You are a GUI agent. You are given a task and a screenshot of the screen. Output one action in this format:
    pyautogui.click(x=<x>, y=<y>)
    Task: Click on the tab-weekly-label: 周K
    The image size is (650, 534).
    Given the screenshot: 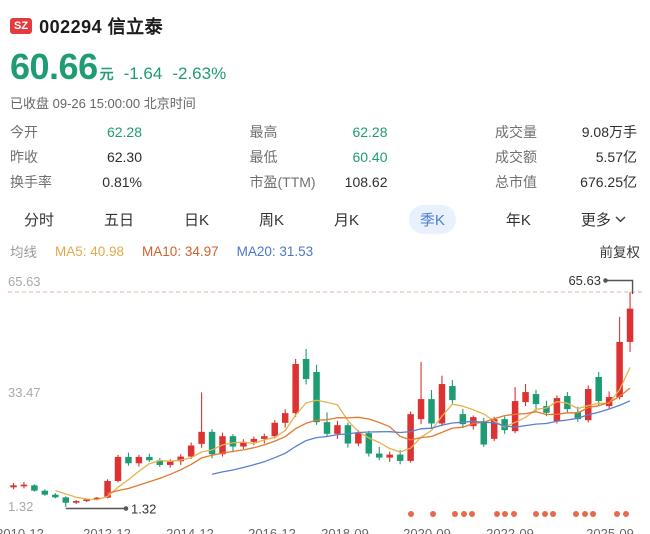 What is the action you would take?
    pyautogui.click(x=271, y=220)
    